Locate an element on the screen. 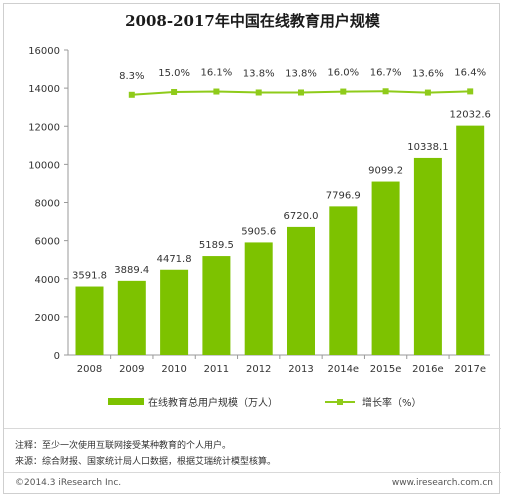  bar-value-label: 4471.8 is located at coordinates (174, 259).